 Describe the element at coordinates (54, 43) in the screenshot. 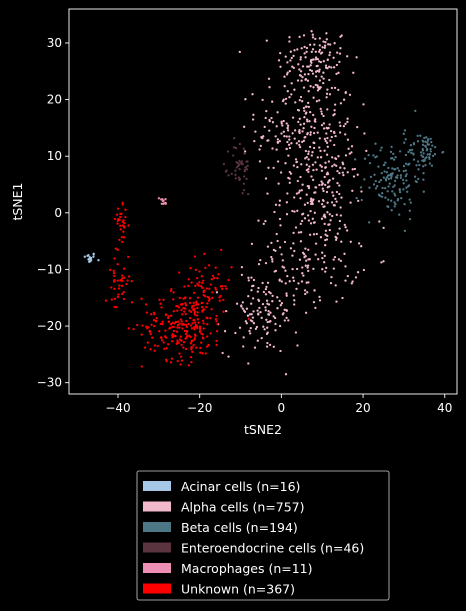

I see `y-tick-label: 30` at that location.